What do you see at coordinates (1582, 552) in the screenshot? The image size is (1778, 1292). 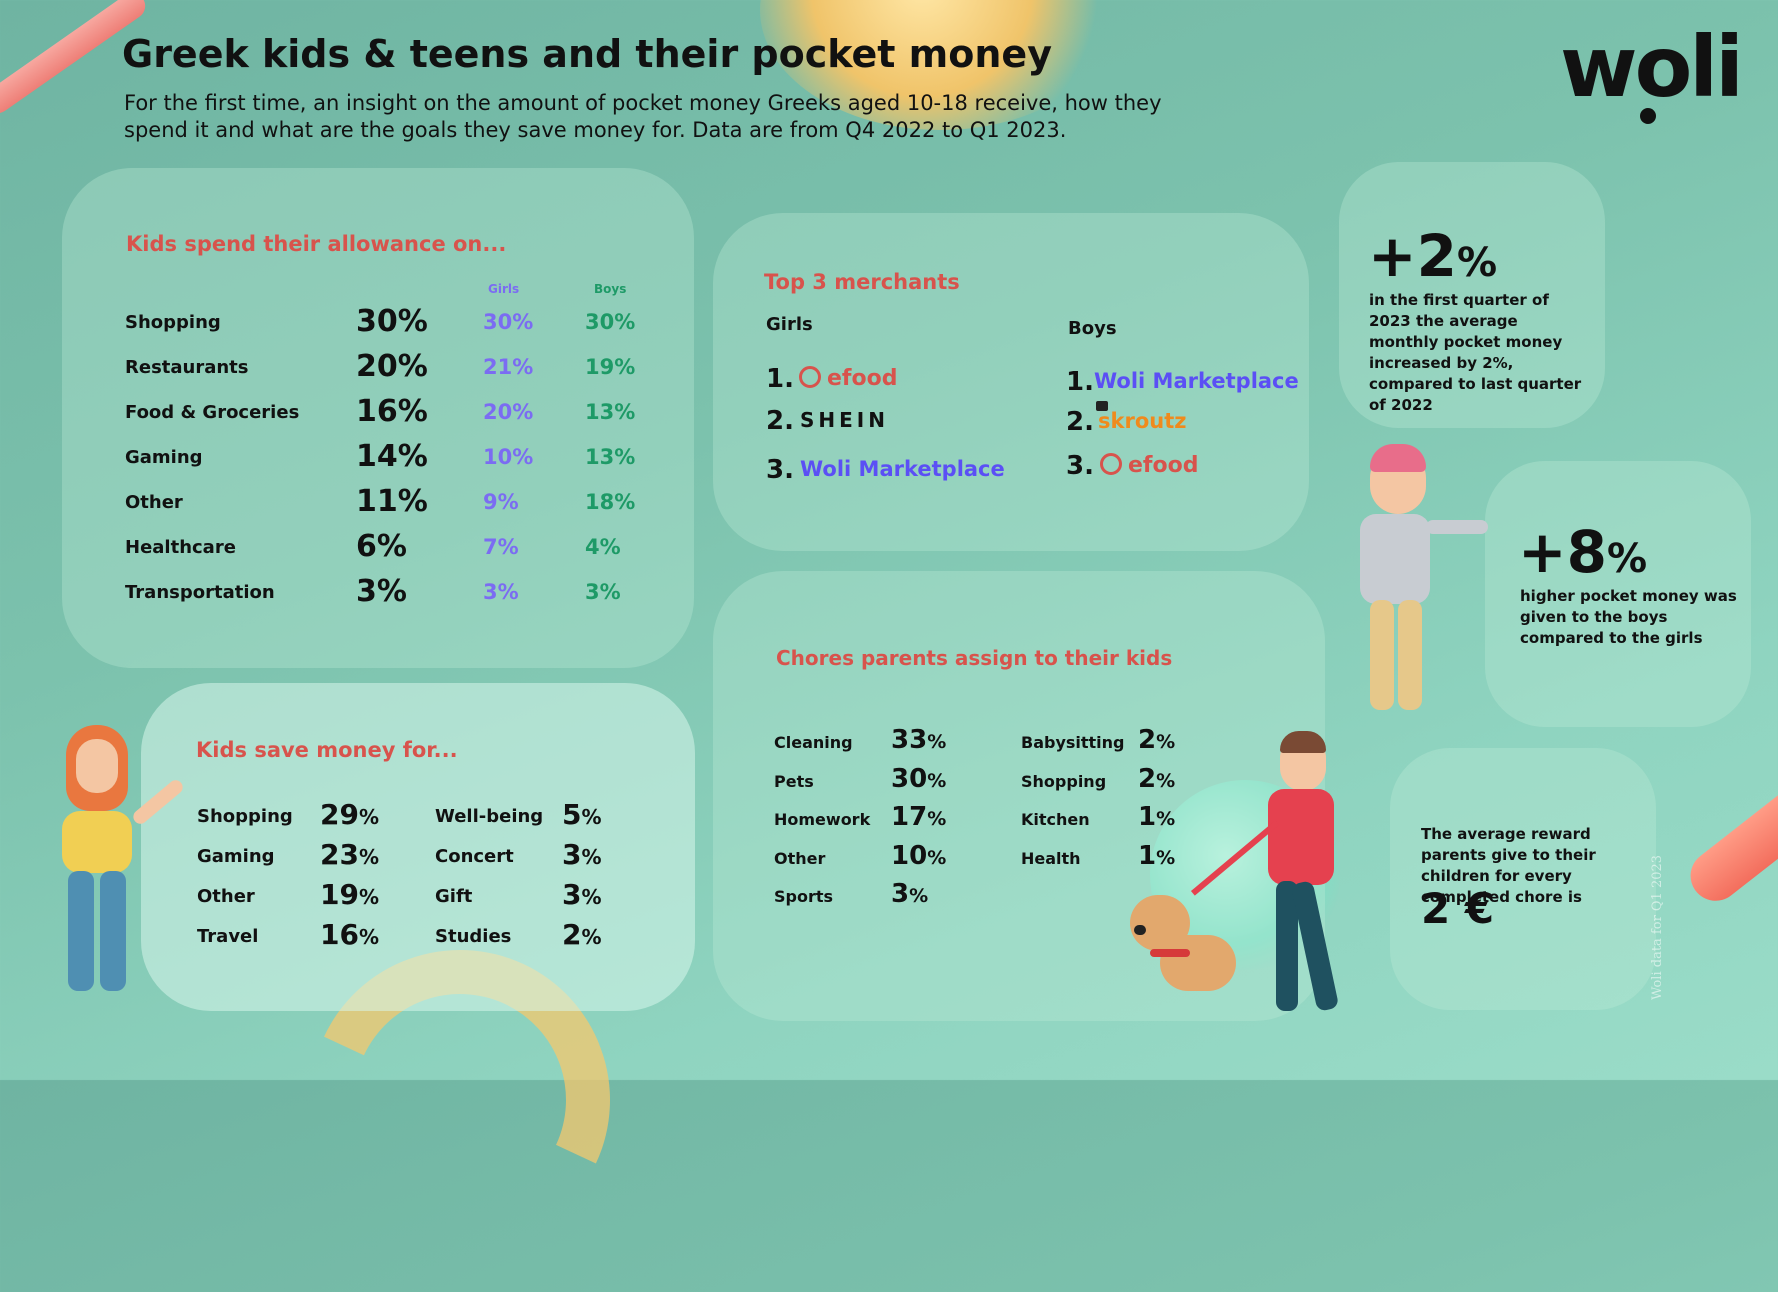 I see `boys-difference-value: +8%` at bounding box center [1582, 552].